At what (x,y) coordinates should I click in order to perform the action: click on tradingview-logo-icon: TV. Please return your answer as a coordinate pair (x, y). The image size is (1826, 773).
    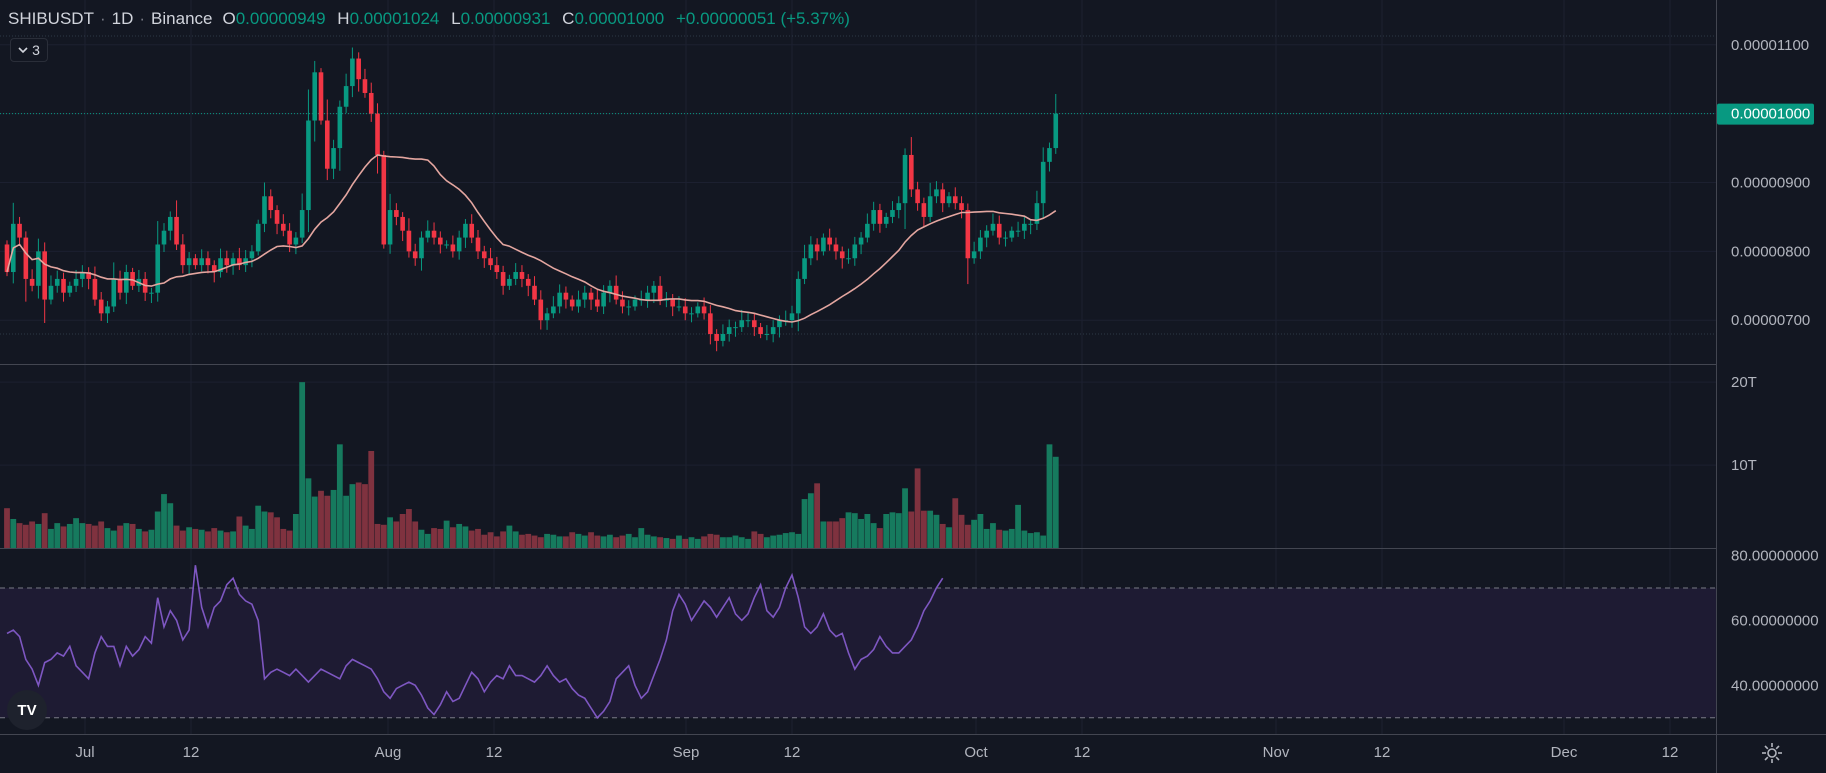
    Looking at the image, I should click on (27, 710).